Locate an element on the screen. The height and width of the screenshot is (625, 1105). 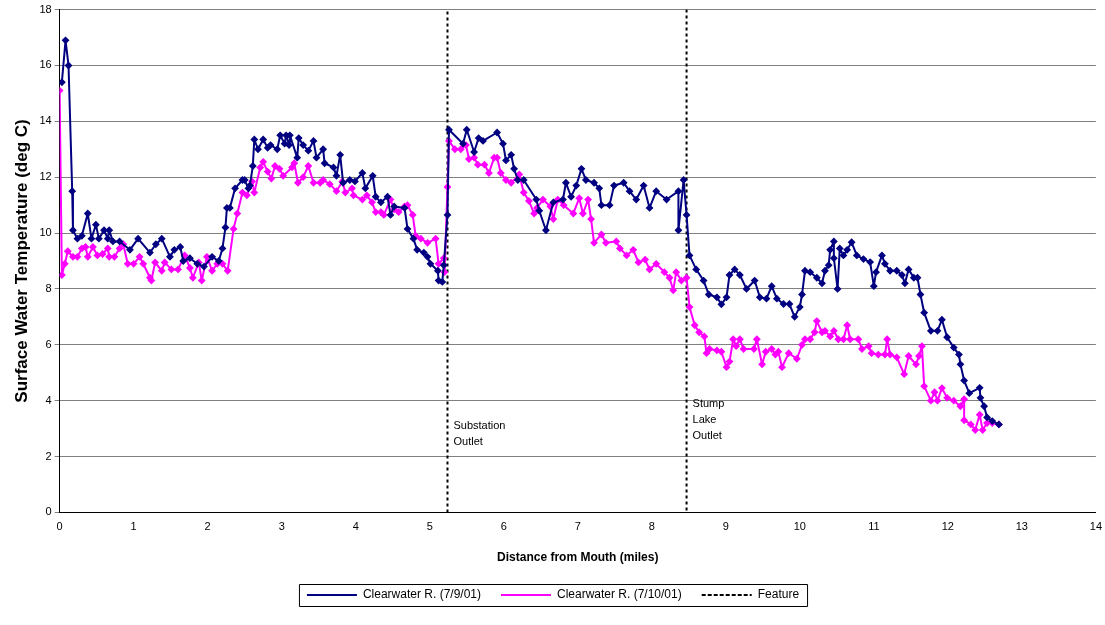
legend-label: Clearwater R. (7/10/01) is located at coordinates (619, 594).